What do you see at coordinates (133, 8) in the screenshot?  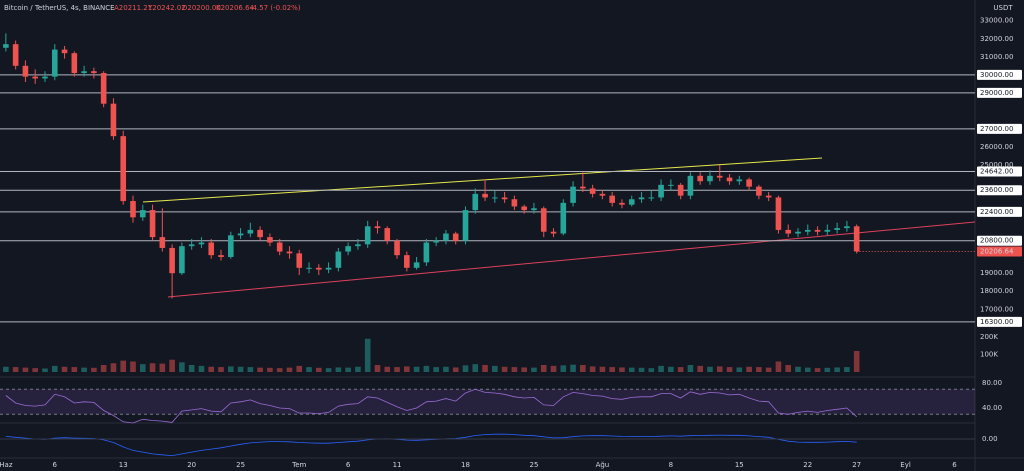 I see `ohlc-open: A20211.21` at bounding box center [133, 8].